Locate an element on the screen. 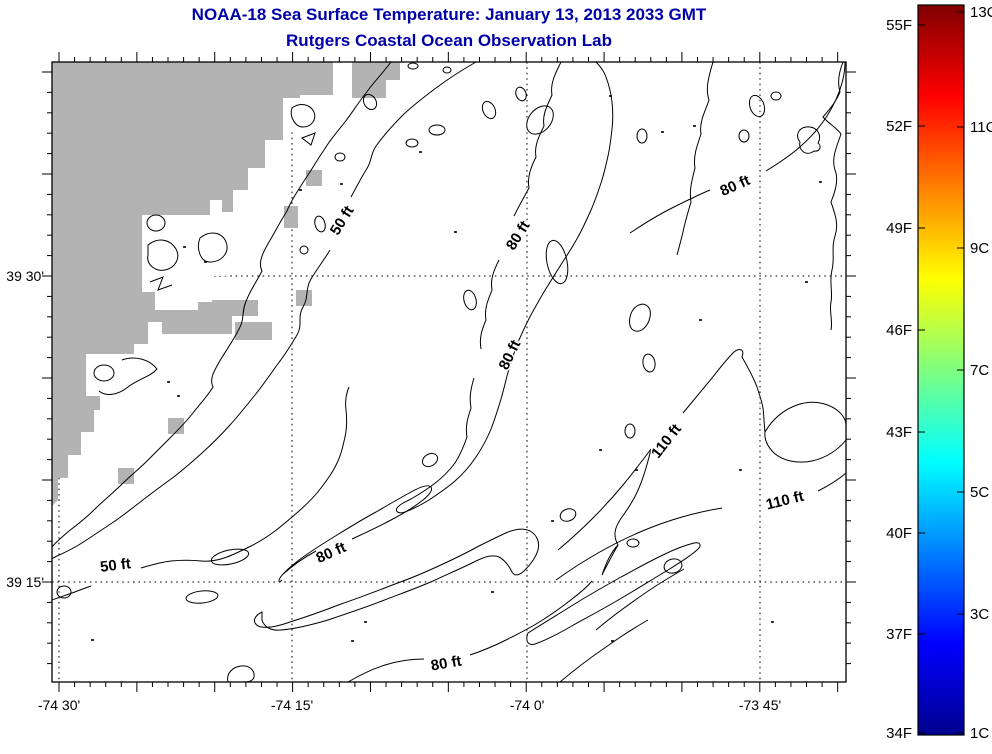 Image resolution: width=992 pixels, height=754 pixels. colorbar-gradient is located at coordinates (941, 370).